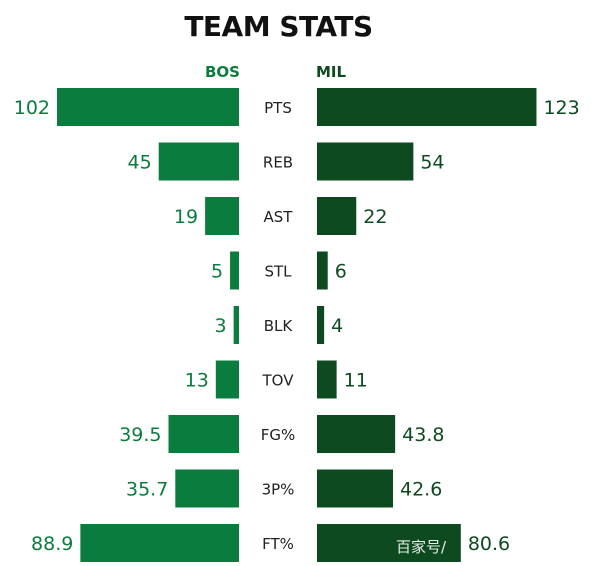 Image resolution: width=597 pixels, height=566 pixels. Describe the element at coordinates (140, 163) in the screenshot. I see `value-label-bos-reb: 45` at that location.